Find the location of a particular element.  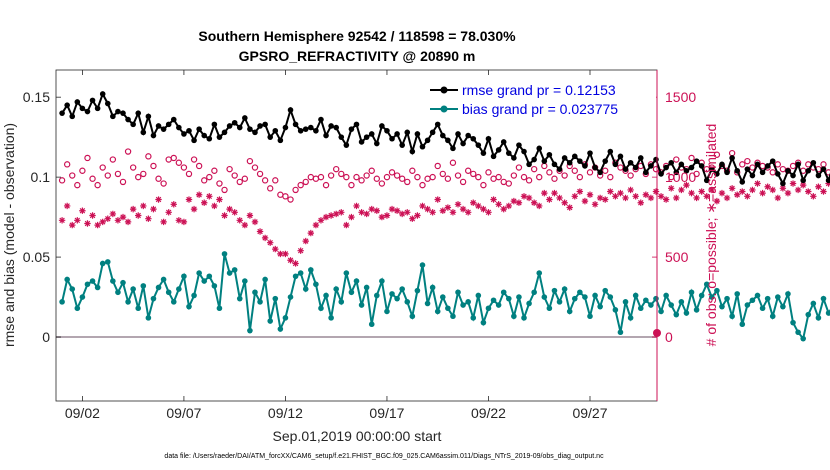

chart-subtitle: GPSRO_REFRACTIVITY @ 20890 m is located at coordinates (357, 56).